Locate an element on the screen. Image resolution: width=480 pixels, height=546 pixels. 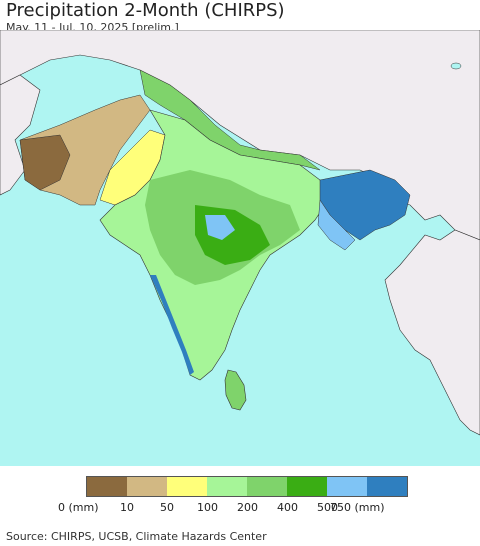
legend-color-bar is located at coordinates (247, 486).